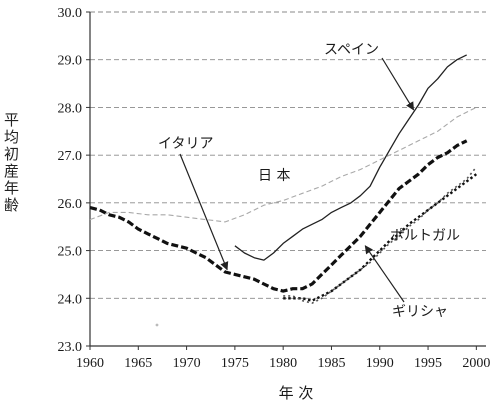  I want to click on x-tick-label: 1990, so click(380, 363).